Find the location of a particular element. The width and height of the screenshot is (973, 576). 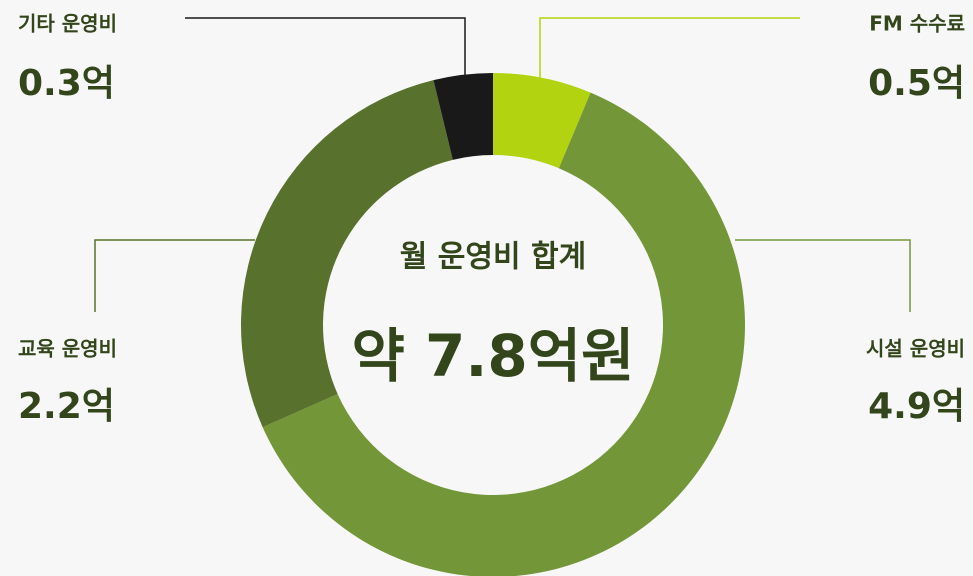

center-title: 월 운영비 합계 is located at coordinates (493, 257).